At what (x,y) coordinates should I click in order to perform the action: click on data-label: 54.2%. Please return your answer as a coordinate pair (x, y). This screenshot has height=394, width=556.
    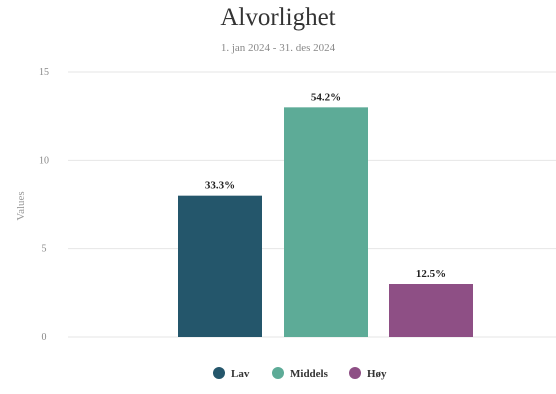
    Looking at the image, I should click on (326, 97).